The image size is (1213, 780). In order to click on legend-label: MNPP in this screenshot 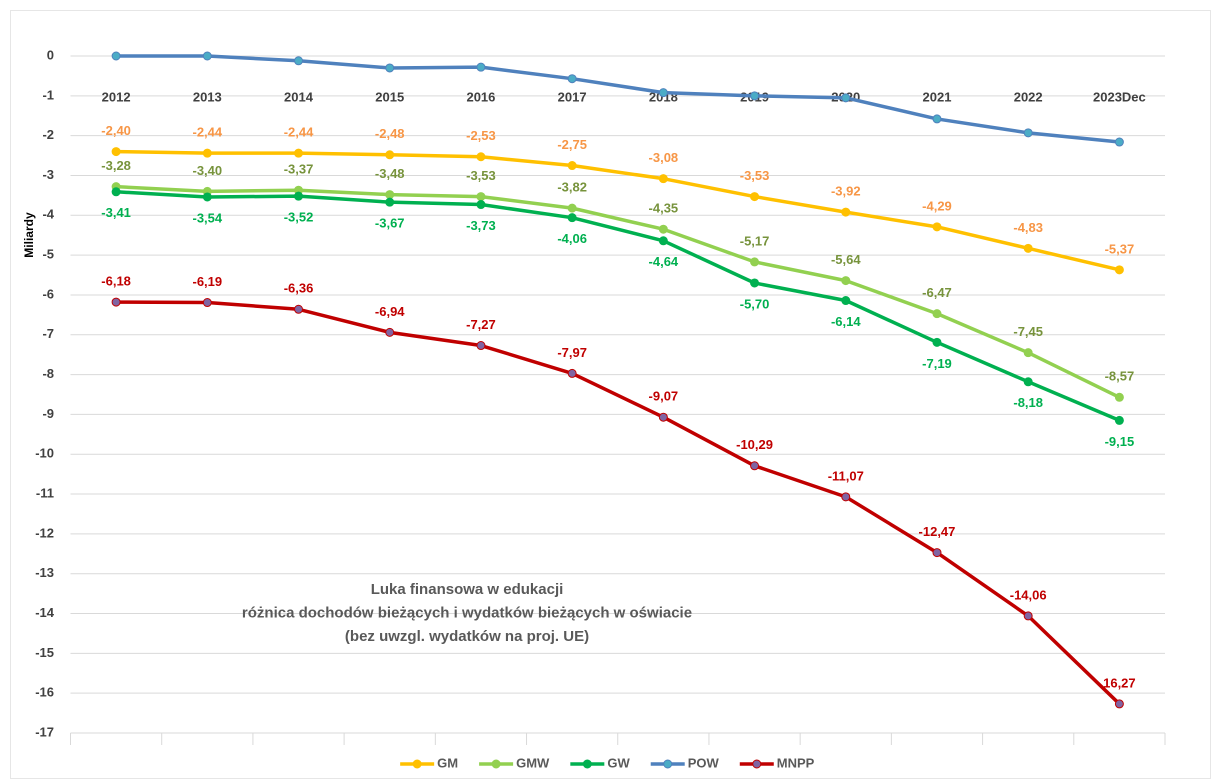, I will do `click(796, 762)`.